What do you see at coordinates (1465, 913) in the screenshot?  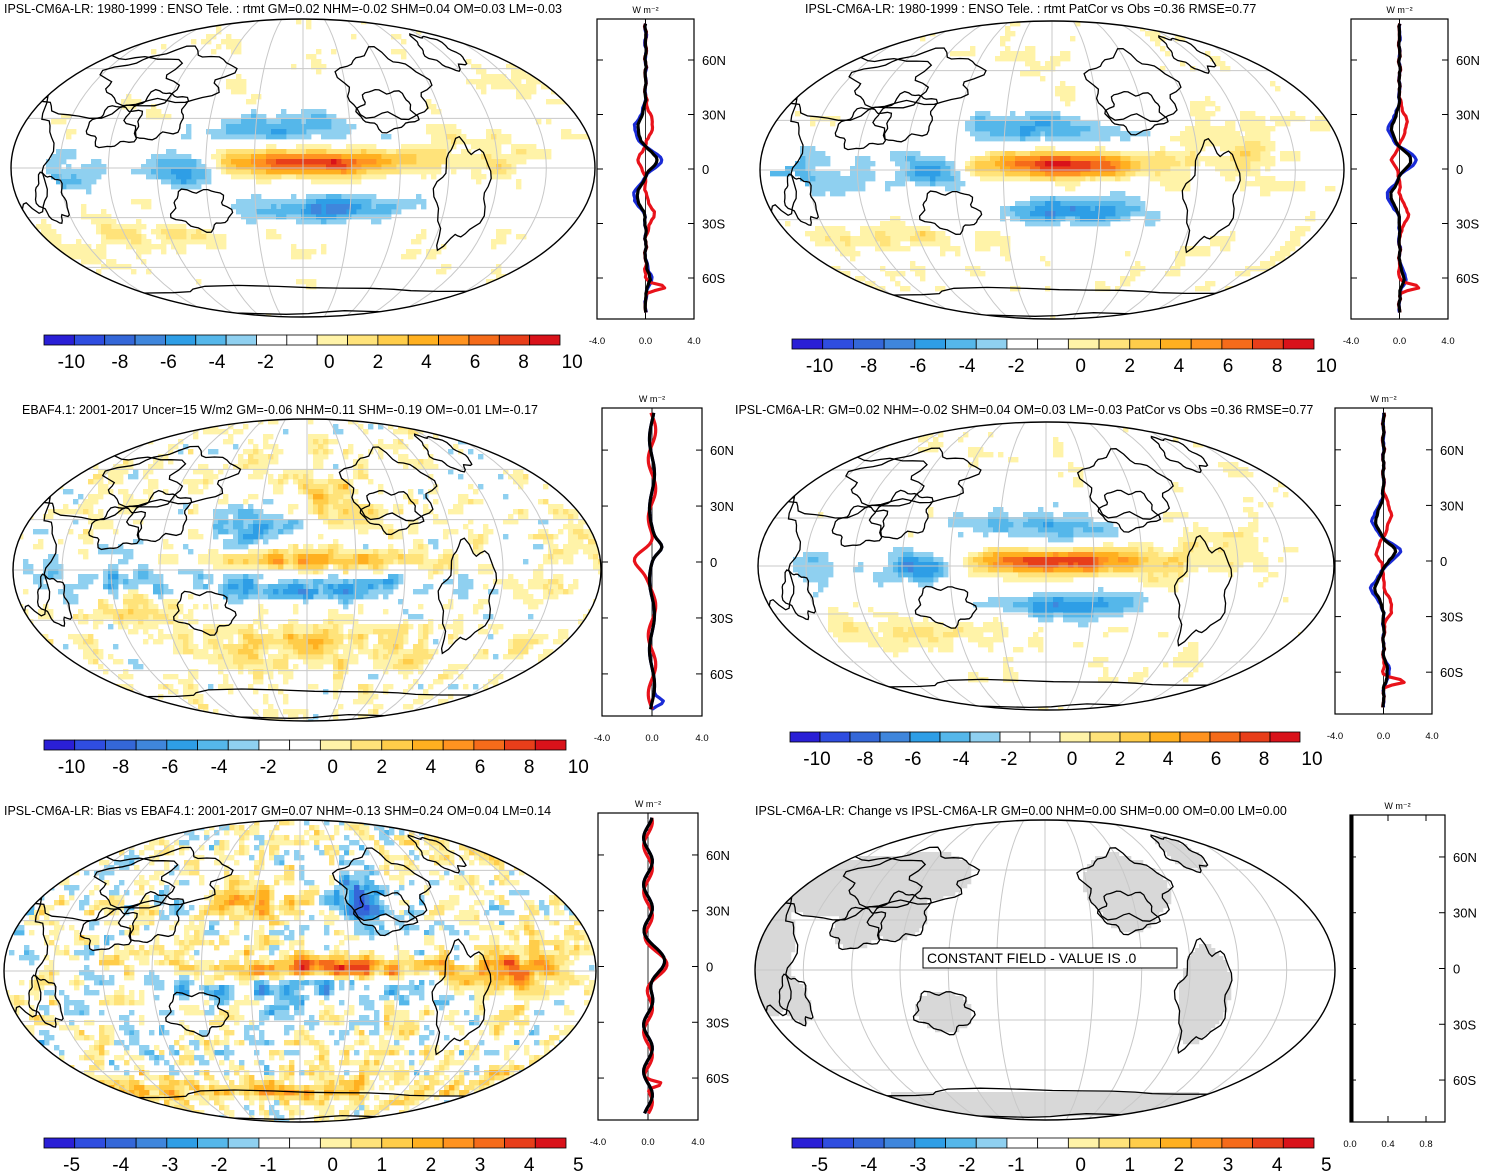 I see `lat-tick-label: 30N` at bounding box center [1465, 913].